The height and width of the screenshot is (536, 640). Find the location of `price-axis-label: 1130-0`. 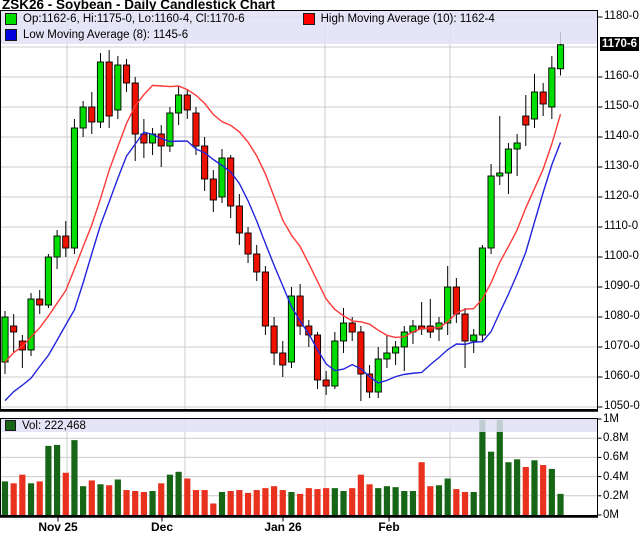

price-axis-label: 1130-0 is located at coordinates (621, 166).